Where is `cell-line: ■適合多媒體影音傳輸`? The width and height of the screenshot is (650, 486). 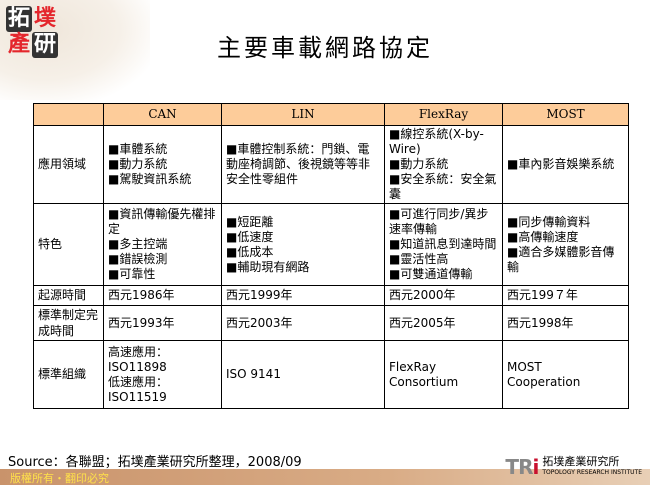 cell-line: ■適合多媒體影音傳輸 is located at coordinates (561, 259).